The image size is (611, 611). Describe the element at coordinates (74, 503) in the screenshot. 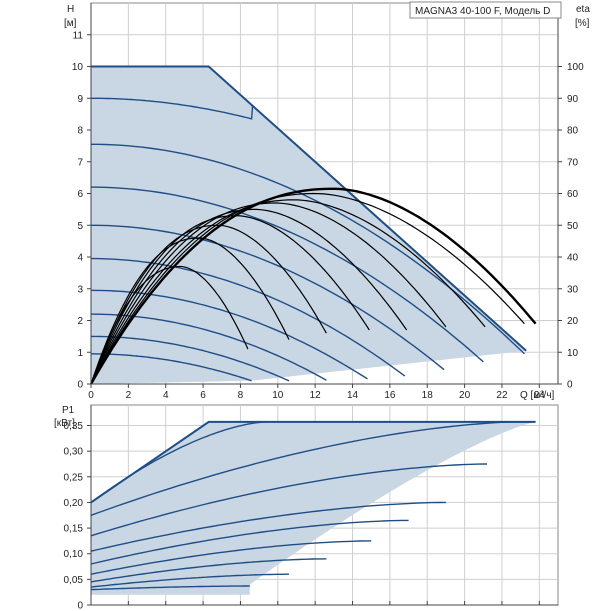

I see `power-y-tick-label: 0,20` at that location.